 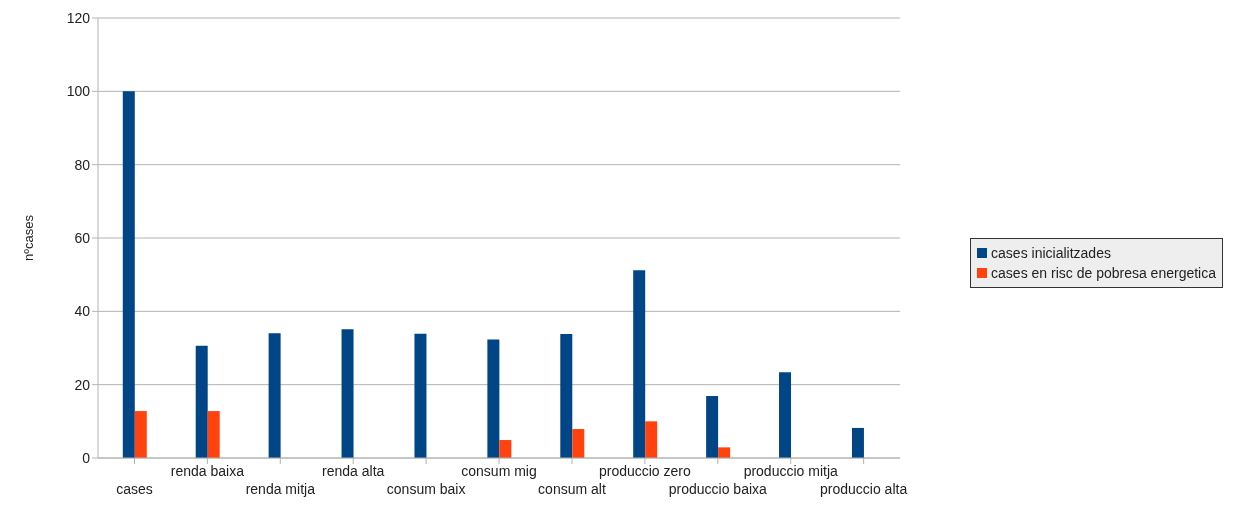 What do you see at coordinates (426, 489) in the screenshot?
I see `x-tick-label: consum baix` at bounding box center [426, 489].